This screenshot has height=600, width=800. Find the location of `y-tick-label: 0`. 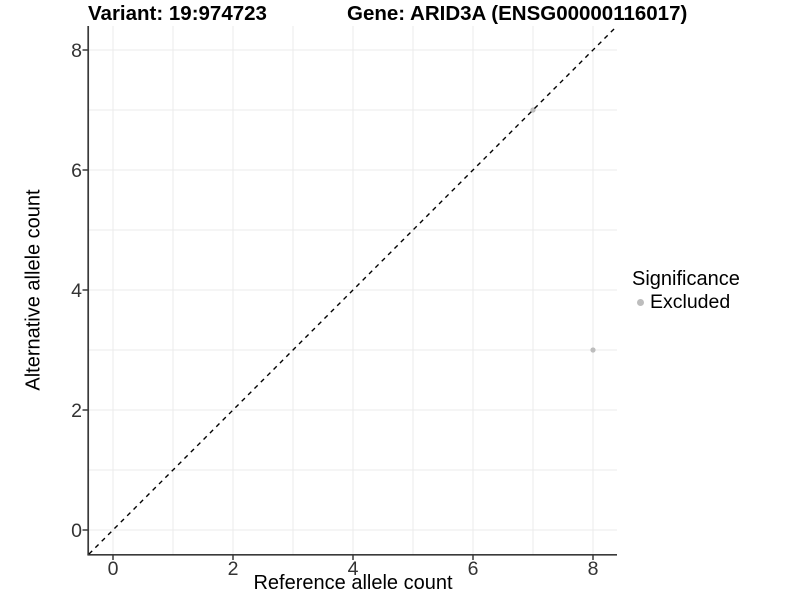

y-tick-label: 0 is located at coordinates (76, 531).